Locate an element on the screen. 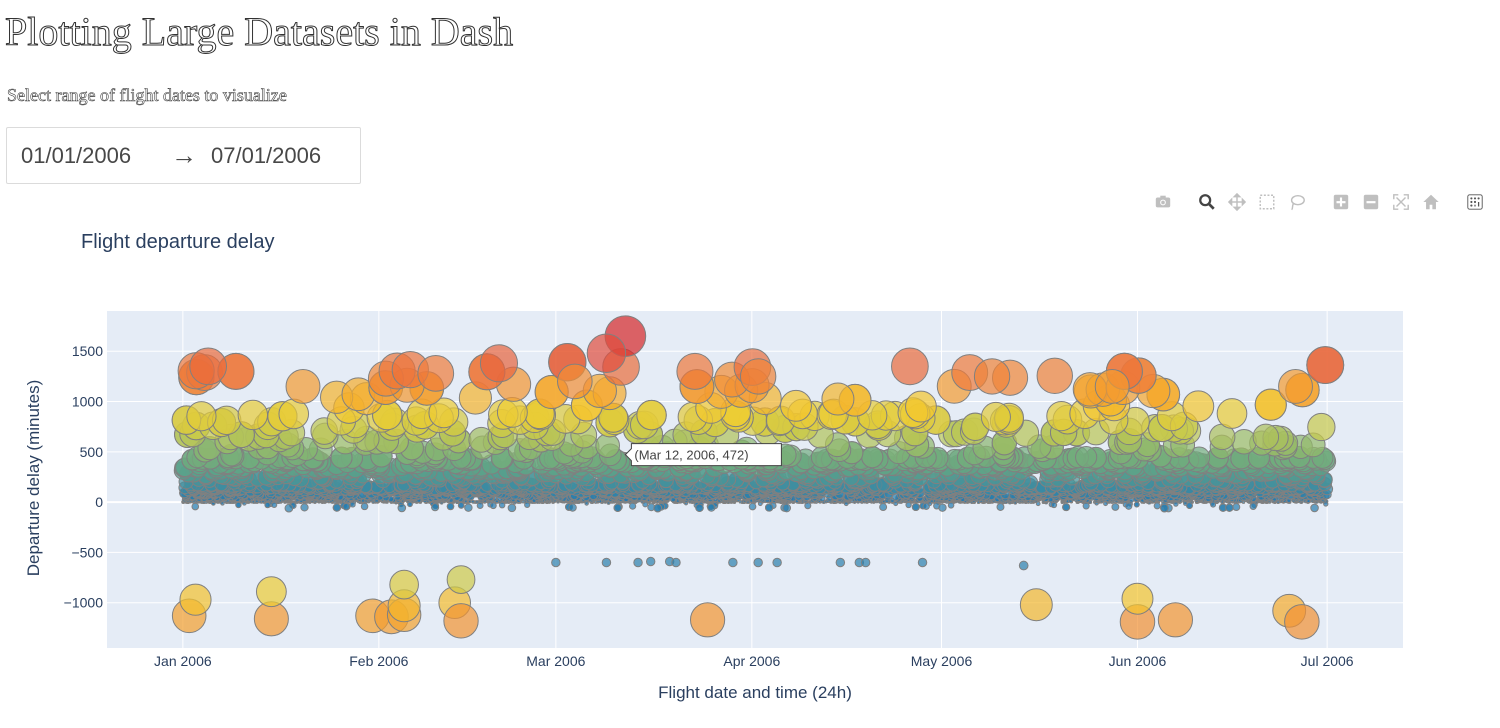 This screenshot has height=728, width=1500. pan-button is located at coordinates (1237, 202).